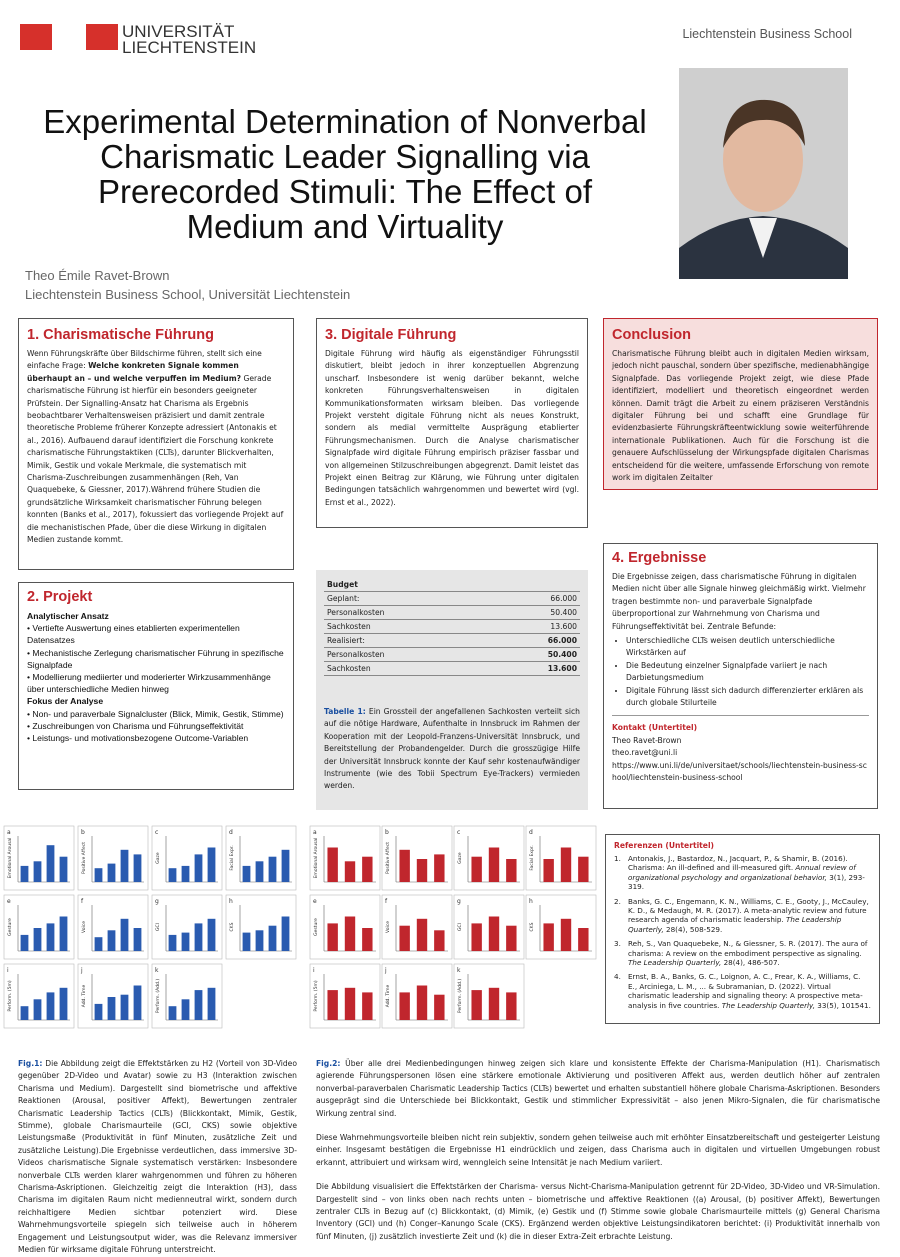 The image size is (900, 1257). What do you see at coordinates (345, 711) in the screenshot?
I see `caption-label: Tabelle 1:` at bounding box center [345, 711].